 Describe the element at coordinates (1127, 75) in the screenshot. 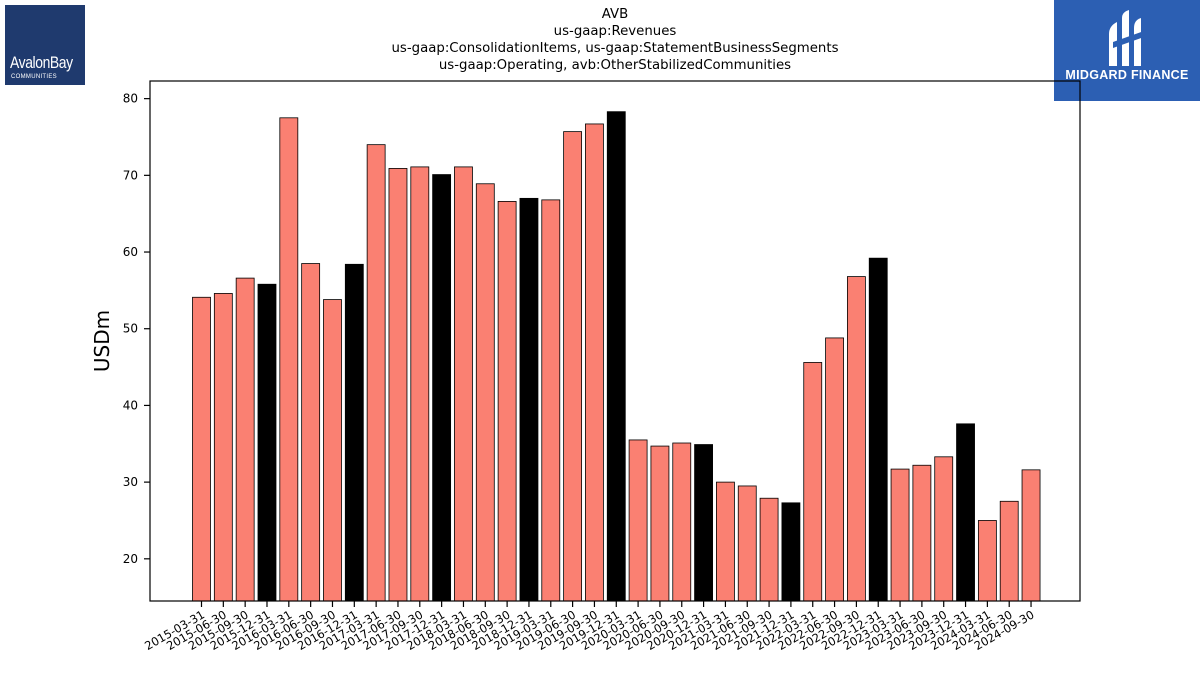

I see `midgard-logo-text: MIDGARD FINANCE` at that location.